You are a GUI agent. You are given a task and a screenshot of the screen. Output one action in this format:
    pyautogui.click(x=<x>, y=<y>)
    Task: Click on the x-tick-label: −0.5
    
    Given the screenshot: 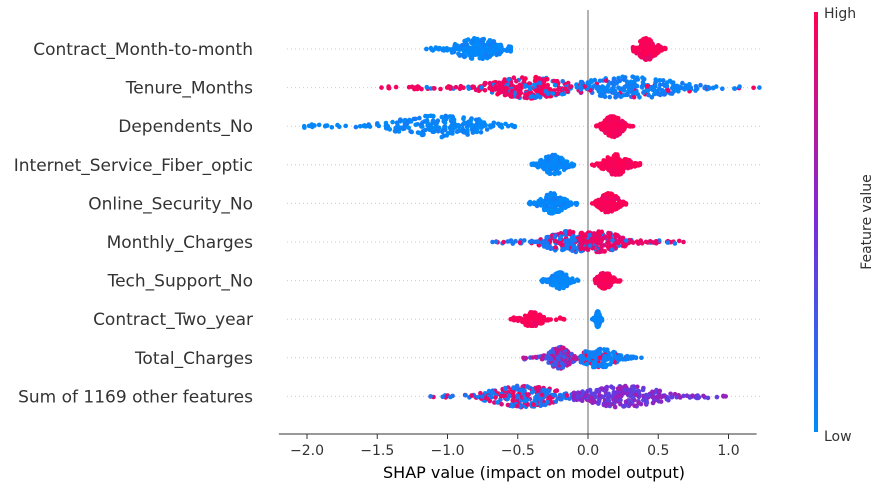 What is the action you would take?
    pyautogui.click(x=518, y=451)
    